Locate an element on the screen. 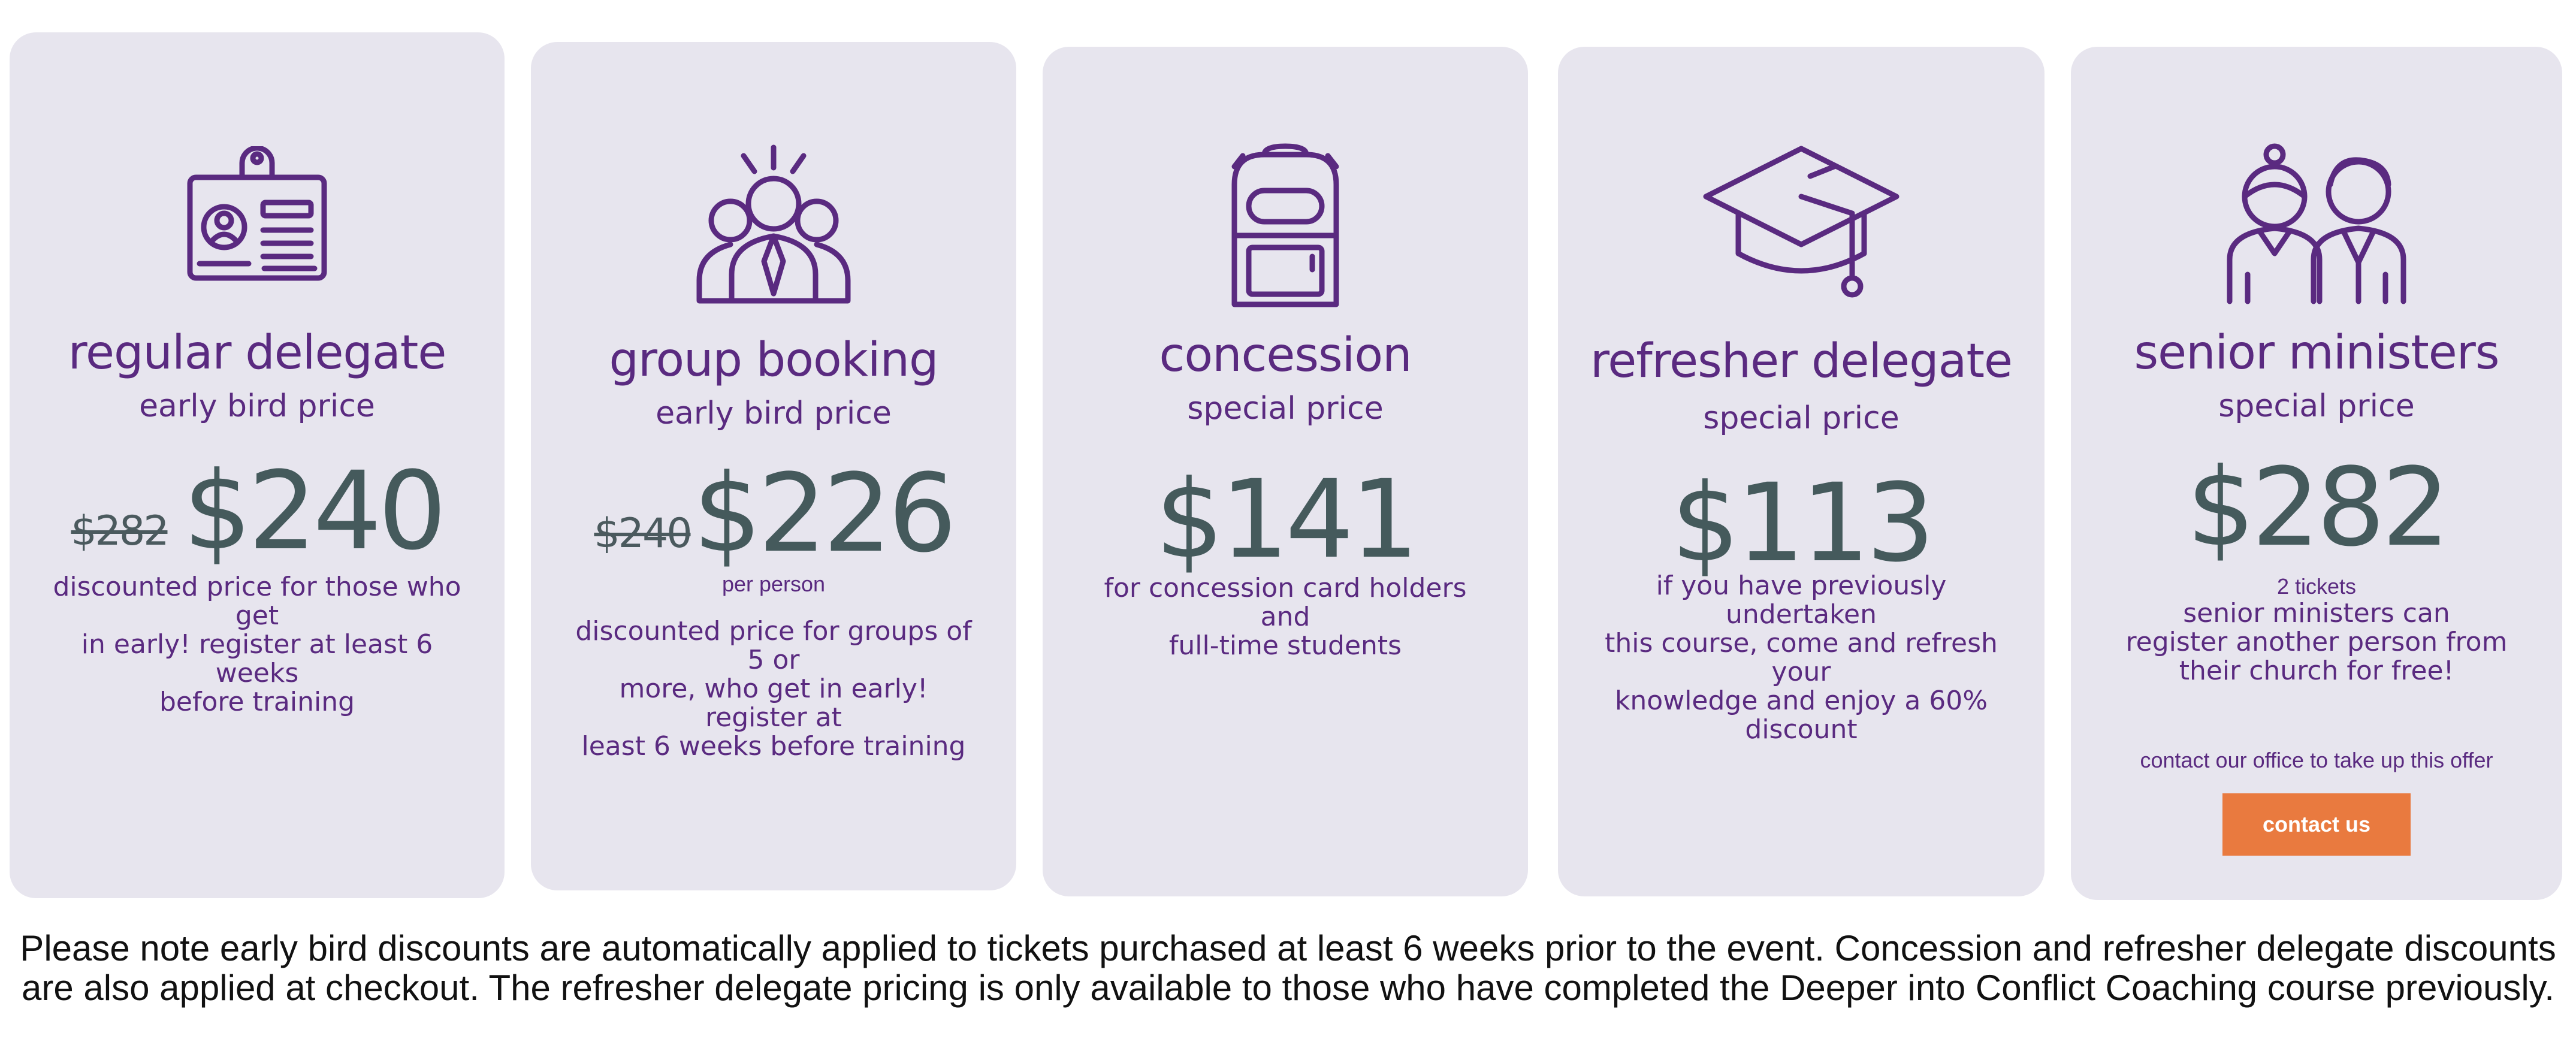  card-title: group booking is located at coordinates (774, 360).